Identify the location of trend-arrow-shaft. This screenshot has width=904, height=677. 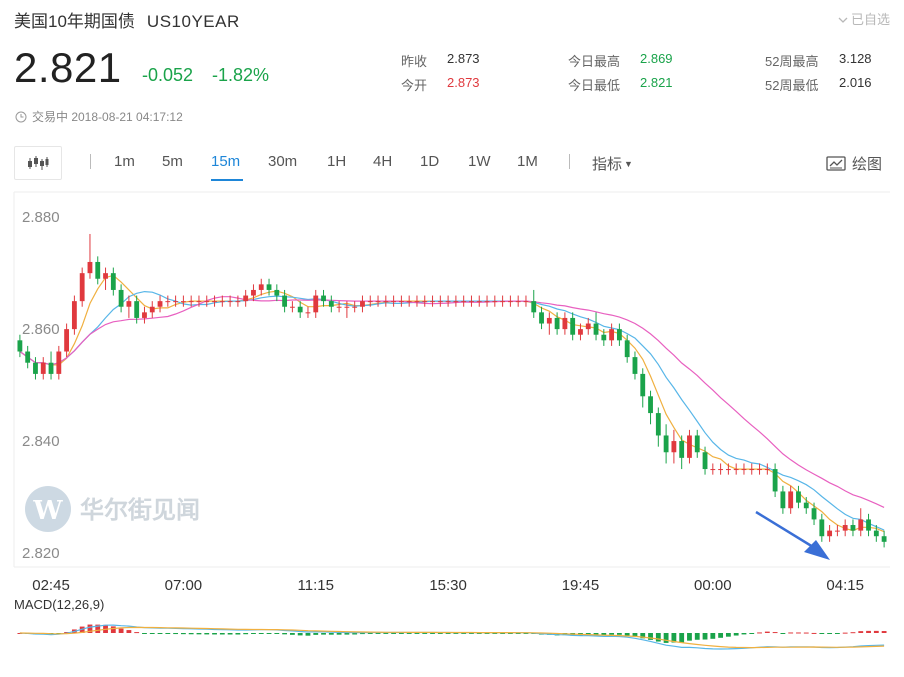
(787, 531).